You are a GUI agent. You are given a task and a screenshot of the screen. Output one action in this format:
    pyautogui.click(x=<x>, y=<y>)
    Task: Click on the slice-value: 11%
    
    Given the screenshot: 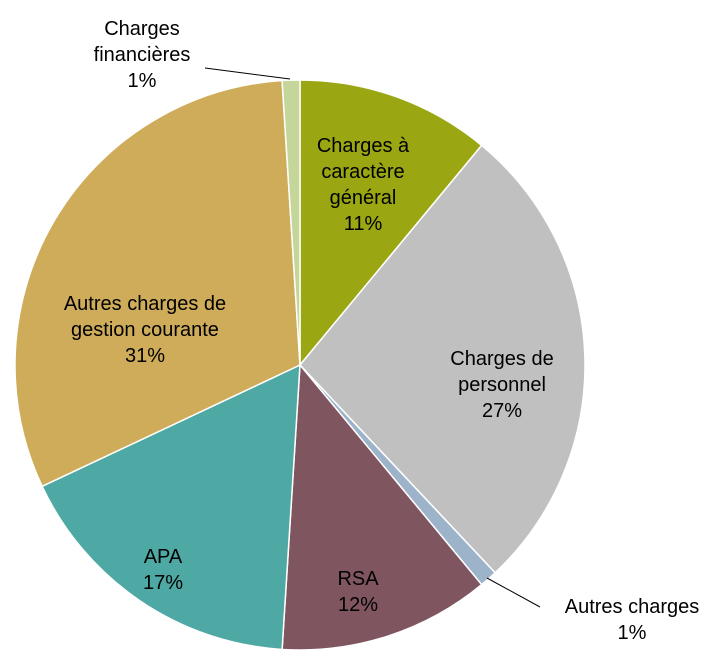 What is the action you would take?
    pyautogui.click(x=363, y=224)
    